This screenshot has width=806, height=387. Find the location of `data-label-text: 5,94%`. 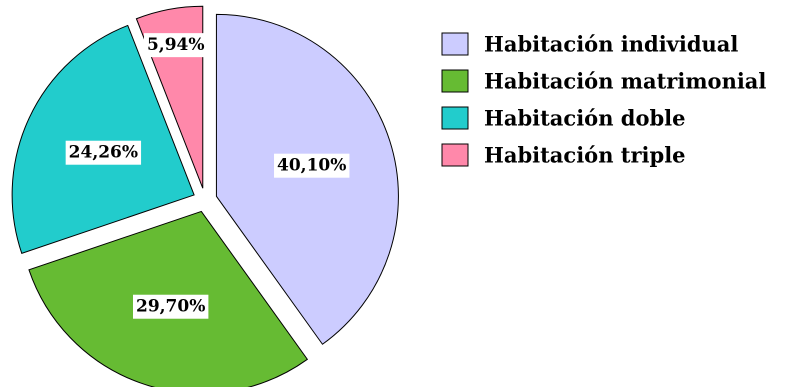

data-label-text: 5,94% is located at coordinates (176, 45).